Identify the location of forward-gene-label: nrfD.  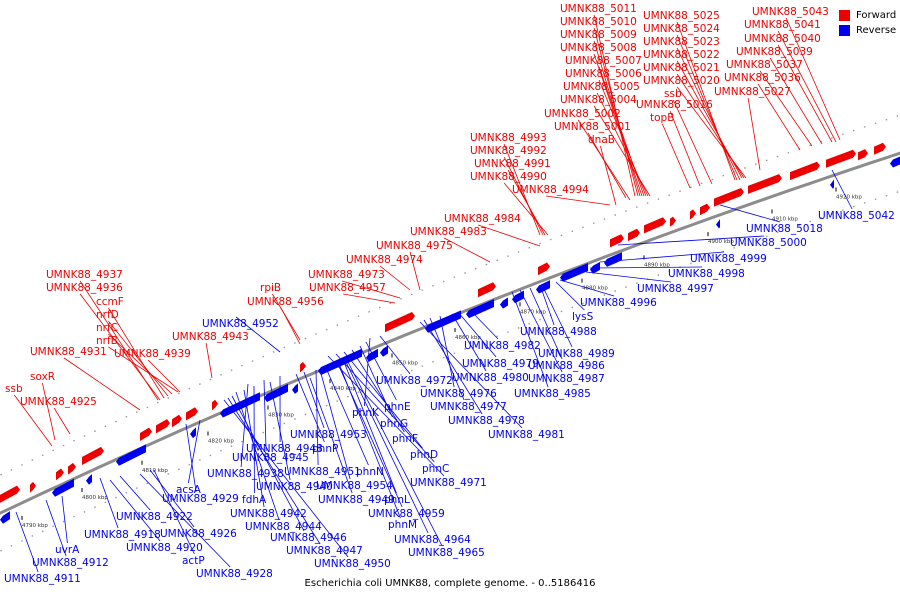
(107, 315).